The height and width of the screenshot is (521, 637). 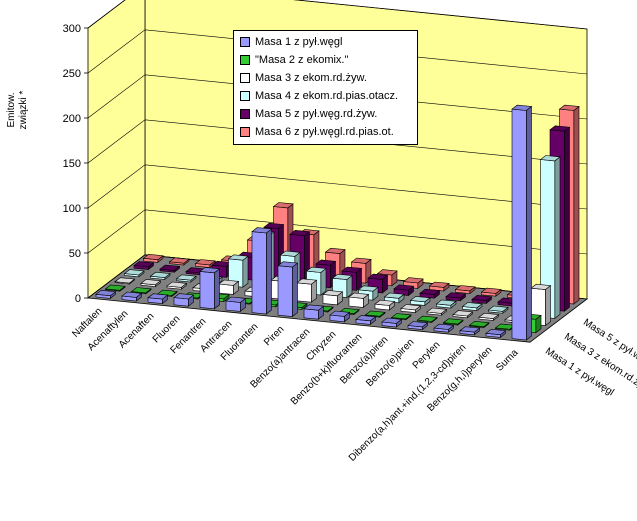 I want to click on y-axis-label: Emitow. związki *, so click(x=18, y=110).